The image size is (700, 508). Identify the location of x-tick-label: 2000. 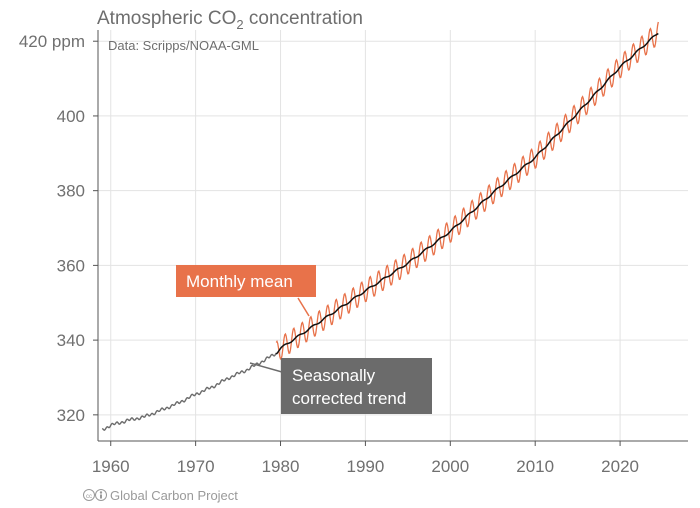
(450, 466).